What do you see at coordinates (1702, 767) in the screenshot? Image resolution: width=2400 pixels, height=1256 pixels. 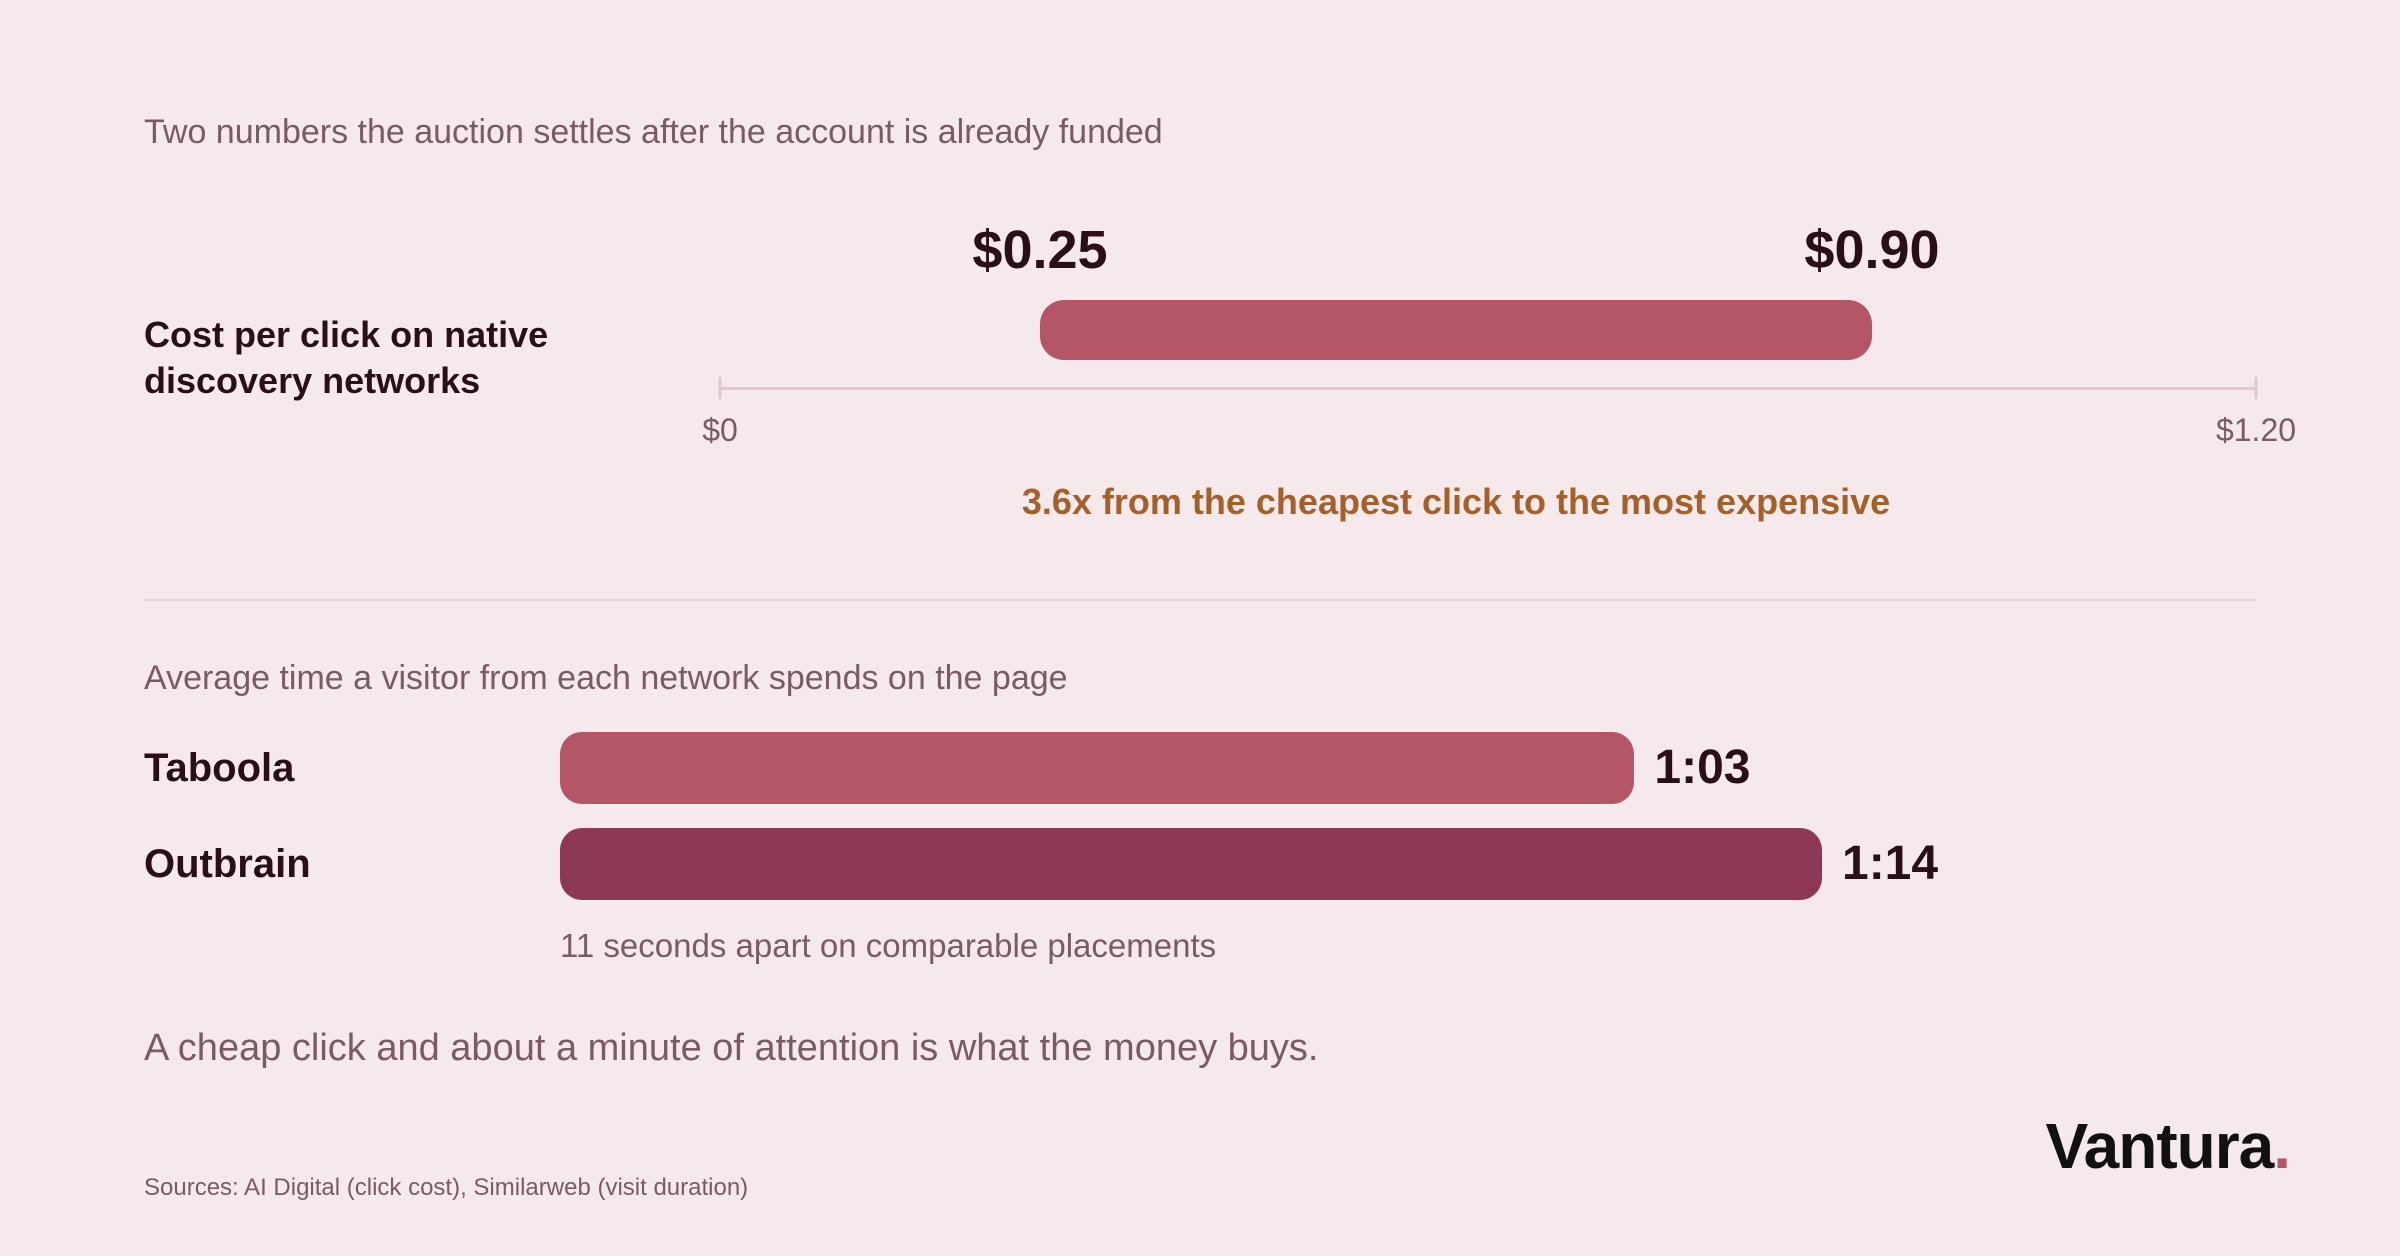 I see `duration-value-label-taboola: 1:03` at bounding box center [1702, 767].